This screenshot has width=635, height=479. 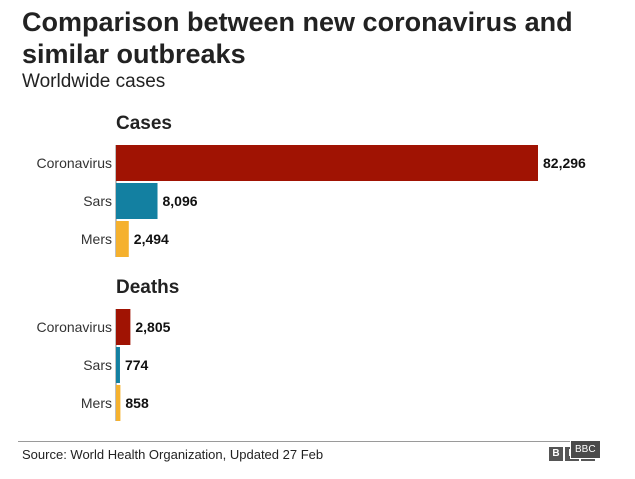 I want to click on cases-section-title: Cases, so click(x=144, y=123).